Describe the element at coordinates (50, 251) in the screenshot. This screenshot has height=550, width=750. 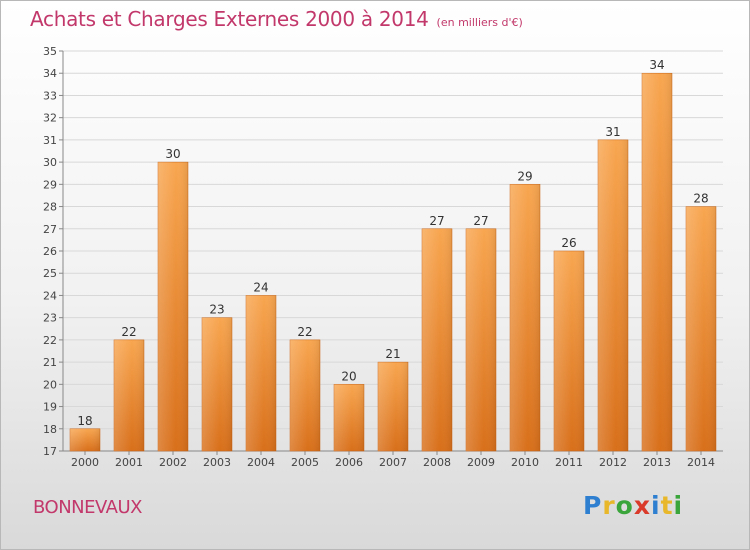
I see `y-tick-label: 26` at that location.